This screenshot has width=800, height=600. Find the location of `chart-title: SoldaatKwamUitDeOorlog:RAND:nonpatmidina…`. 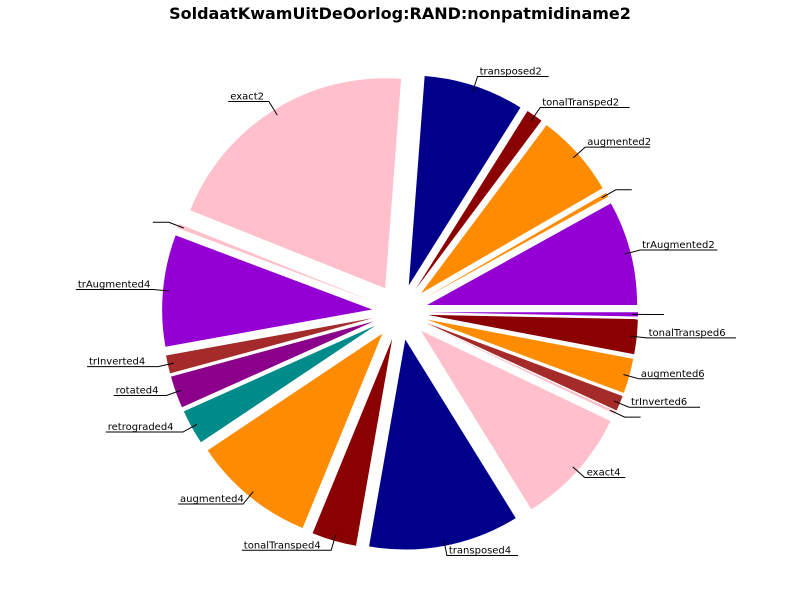

chart-title: SoldaatKwamUitDeOorlog:RAND:nonpatmidina… is located at coordinates (400, 13).